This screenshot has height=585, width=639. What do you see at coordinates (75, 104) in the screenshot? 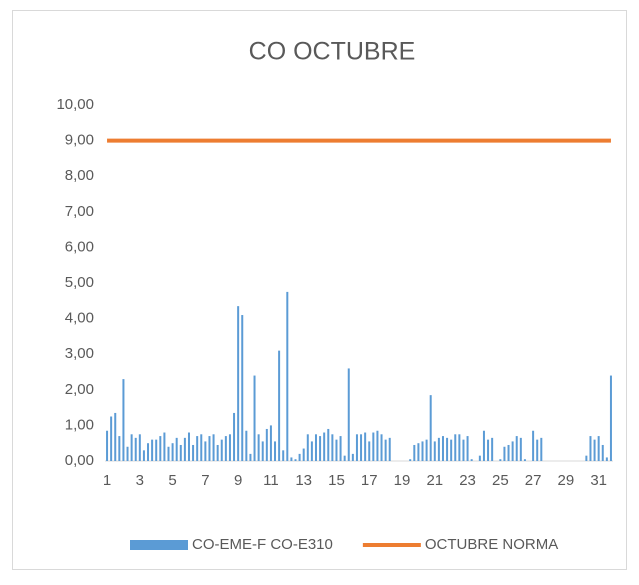
I see `y-tick-label: 10,00` at bounding box center [75, 104].